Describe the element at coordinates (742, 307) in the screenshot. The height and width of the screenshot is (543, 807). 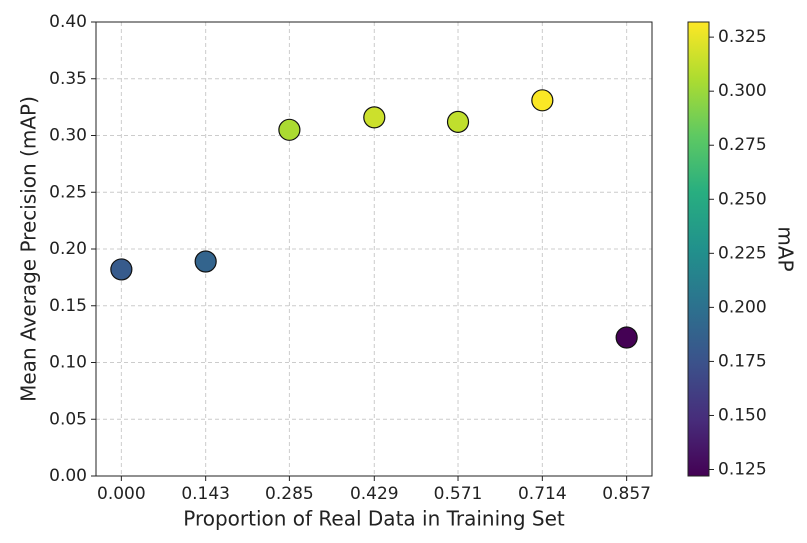
I see `colorbar-tick-label: 0.200` at that location.